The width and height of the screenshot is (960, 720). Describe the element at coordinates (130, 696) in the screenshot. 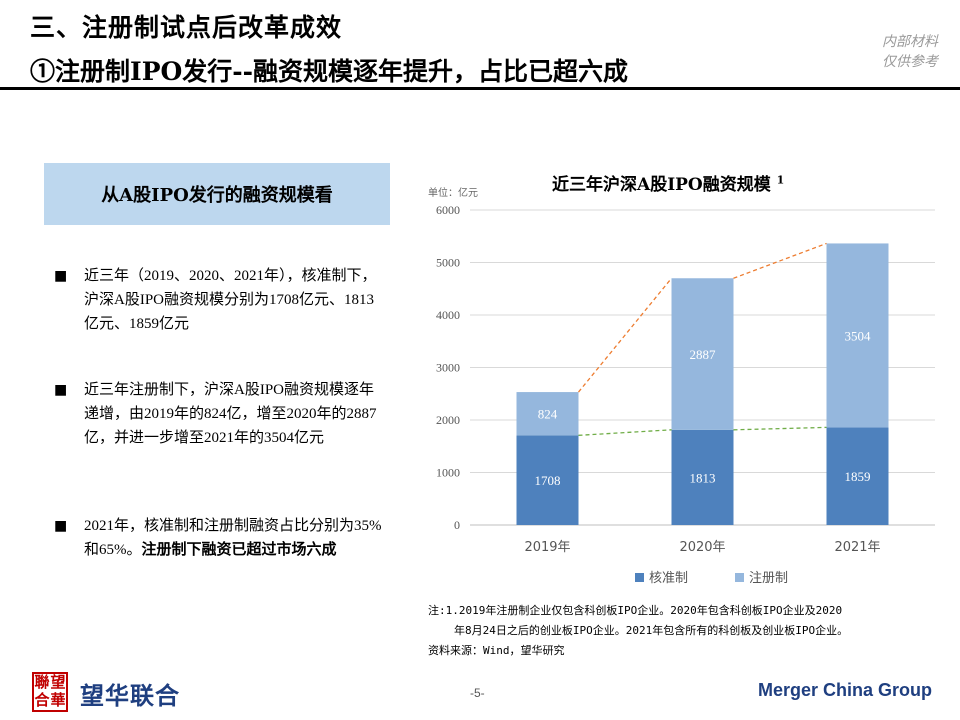

I see `company-logo-text: 望华联合` at that location.